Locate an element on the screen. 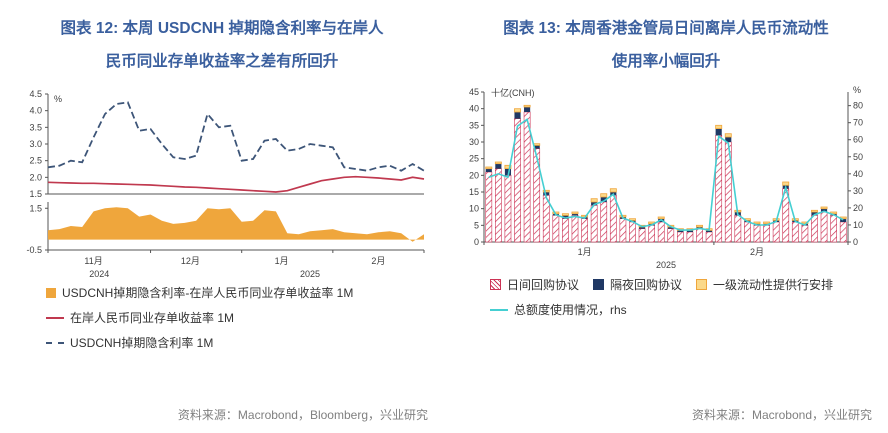 The height and width of the screenshot is (433, 888). svg-text: 45 is located at coordinates (474, 92).